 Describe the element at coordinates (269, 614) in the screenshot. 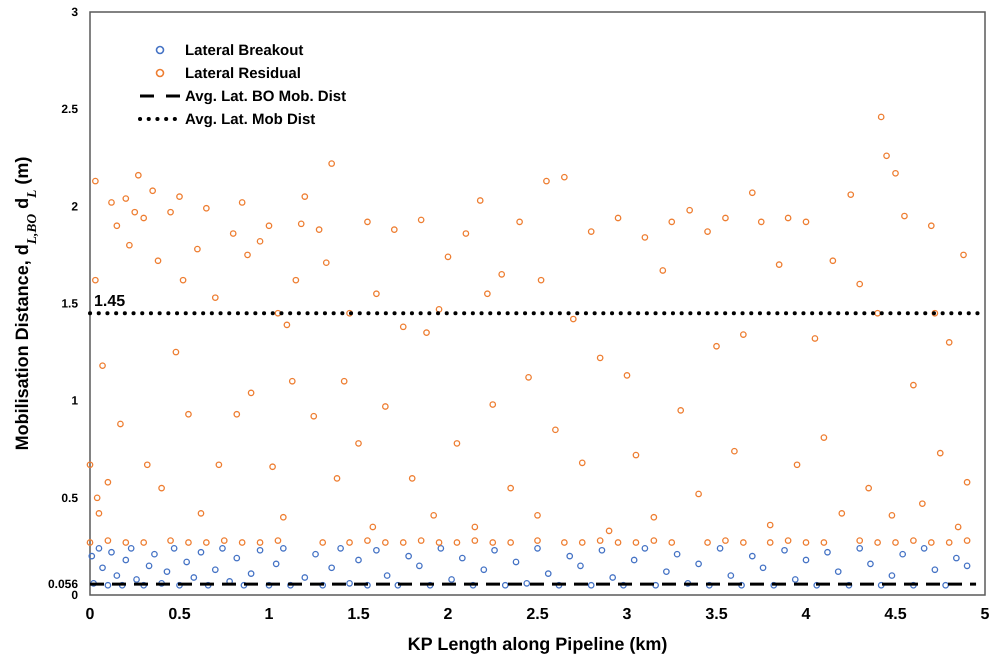

I see `x-tick-label: 1` at that location.